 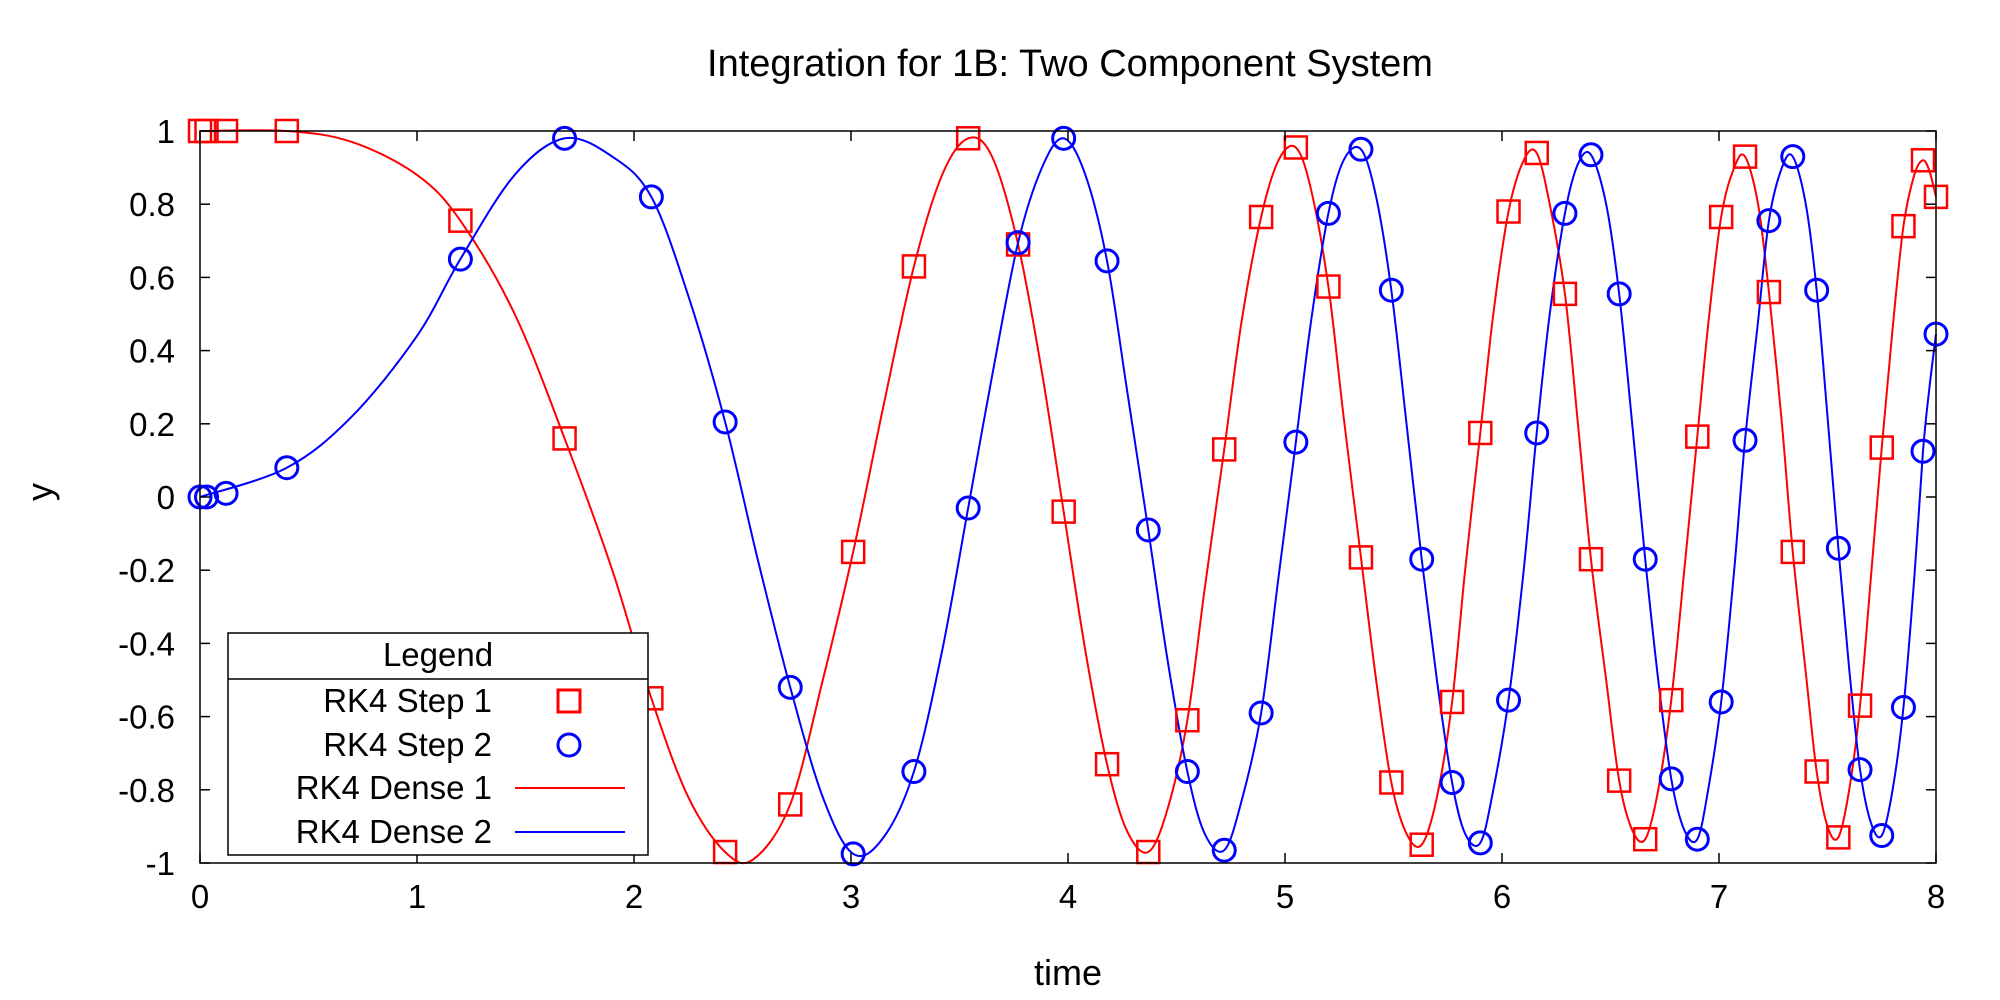 I want to click on y-tick-label: 0.6, so click(x=152, y=277).